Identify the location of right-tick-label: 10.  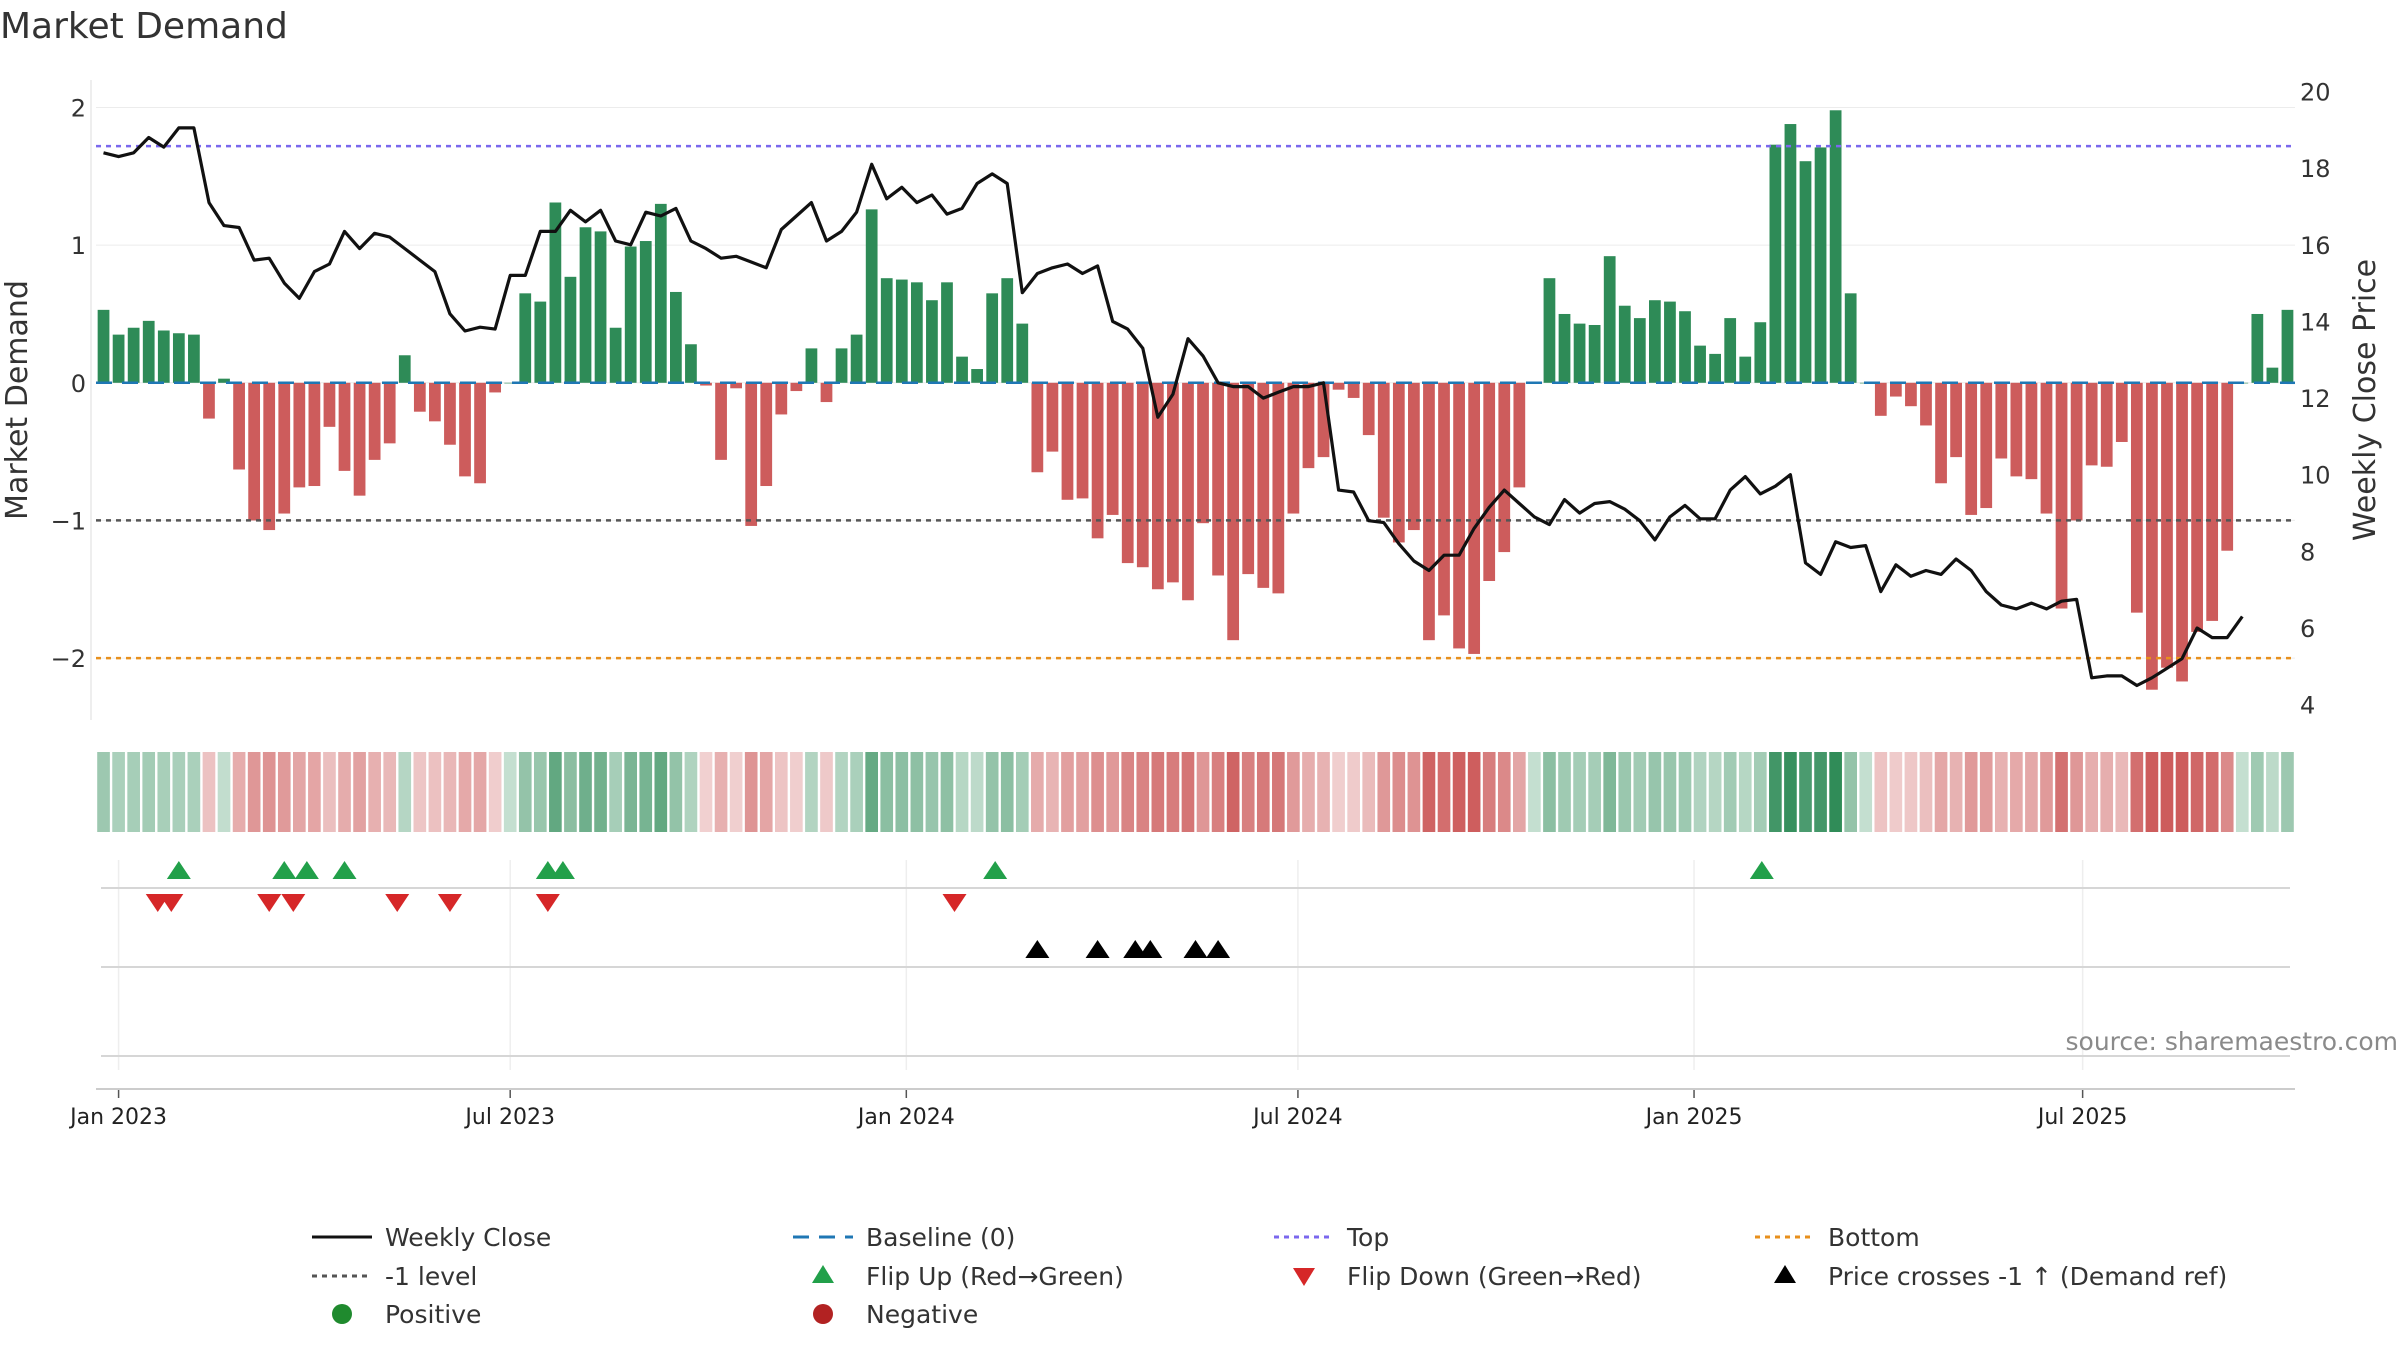
(2315, 476).